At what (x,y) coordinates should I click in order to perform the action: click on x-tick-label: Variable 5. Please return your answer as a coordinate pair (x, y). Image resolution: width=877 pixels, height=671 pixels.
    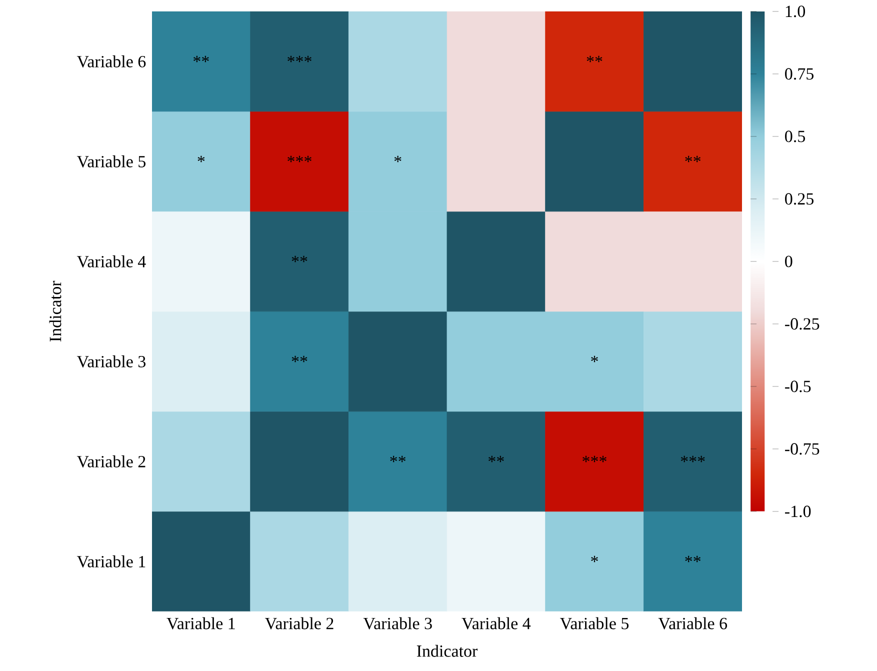
    Looking at the image, I should click on (594, 623).